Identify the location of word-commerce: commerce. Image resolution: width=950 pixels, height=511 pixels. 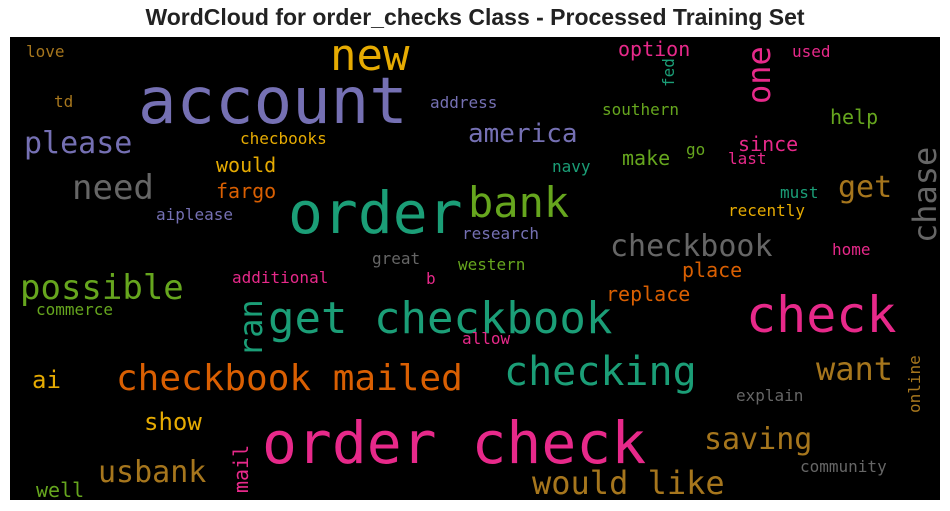
(74, 309).